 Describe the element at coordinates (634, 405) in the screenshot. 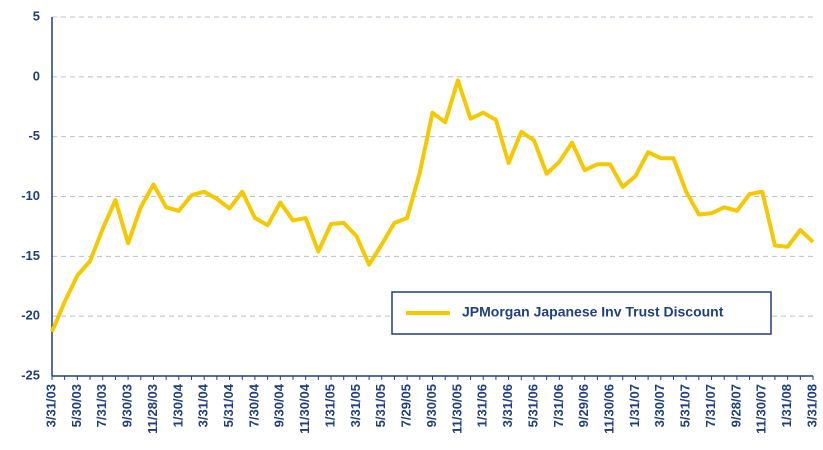

I see `x-tick-label: 1/31/07` at that location.